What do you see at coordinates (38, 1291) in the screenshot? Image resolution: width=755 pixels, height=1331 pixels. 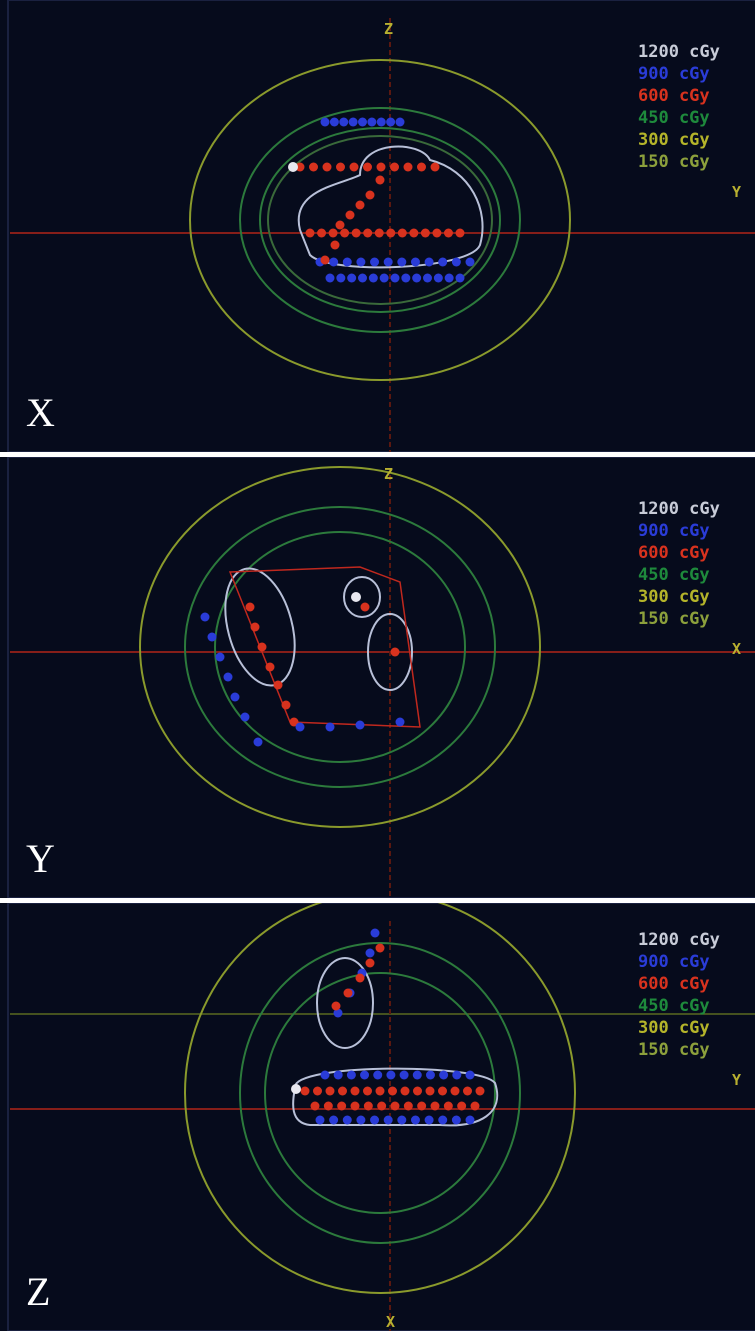 I see `panel-label: Z` at bounding box center [38, 1291].